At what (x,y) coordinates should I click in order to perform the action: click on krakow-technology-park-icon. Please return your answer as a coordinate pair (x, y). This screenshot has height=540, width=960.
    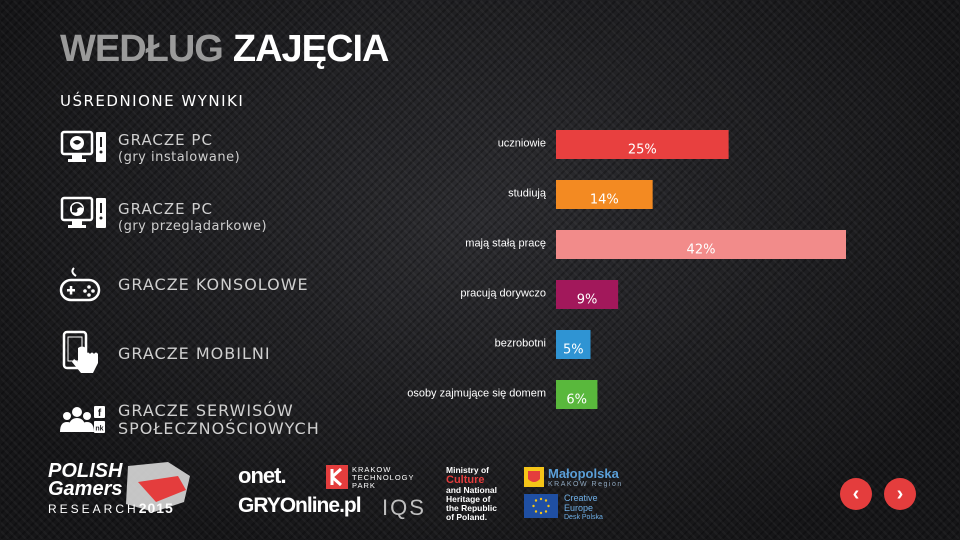
    Looking at the image, I should click on (337, 477).